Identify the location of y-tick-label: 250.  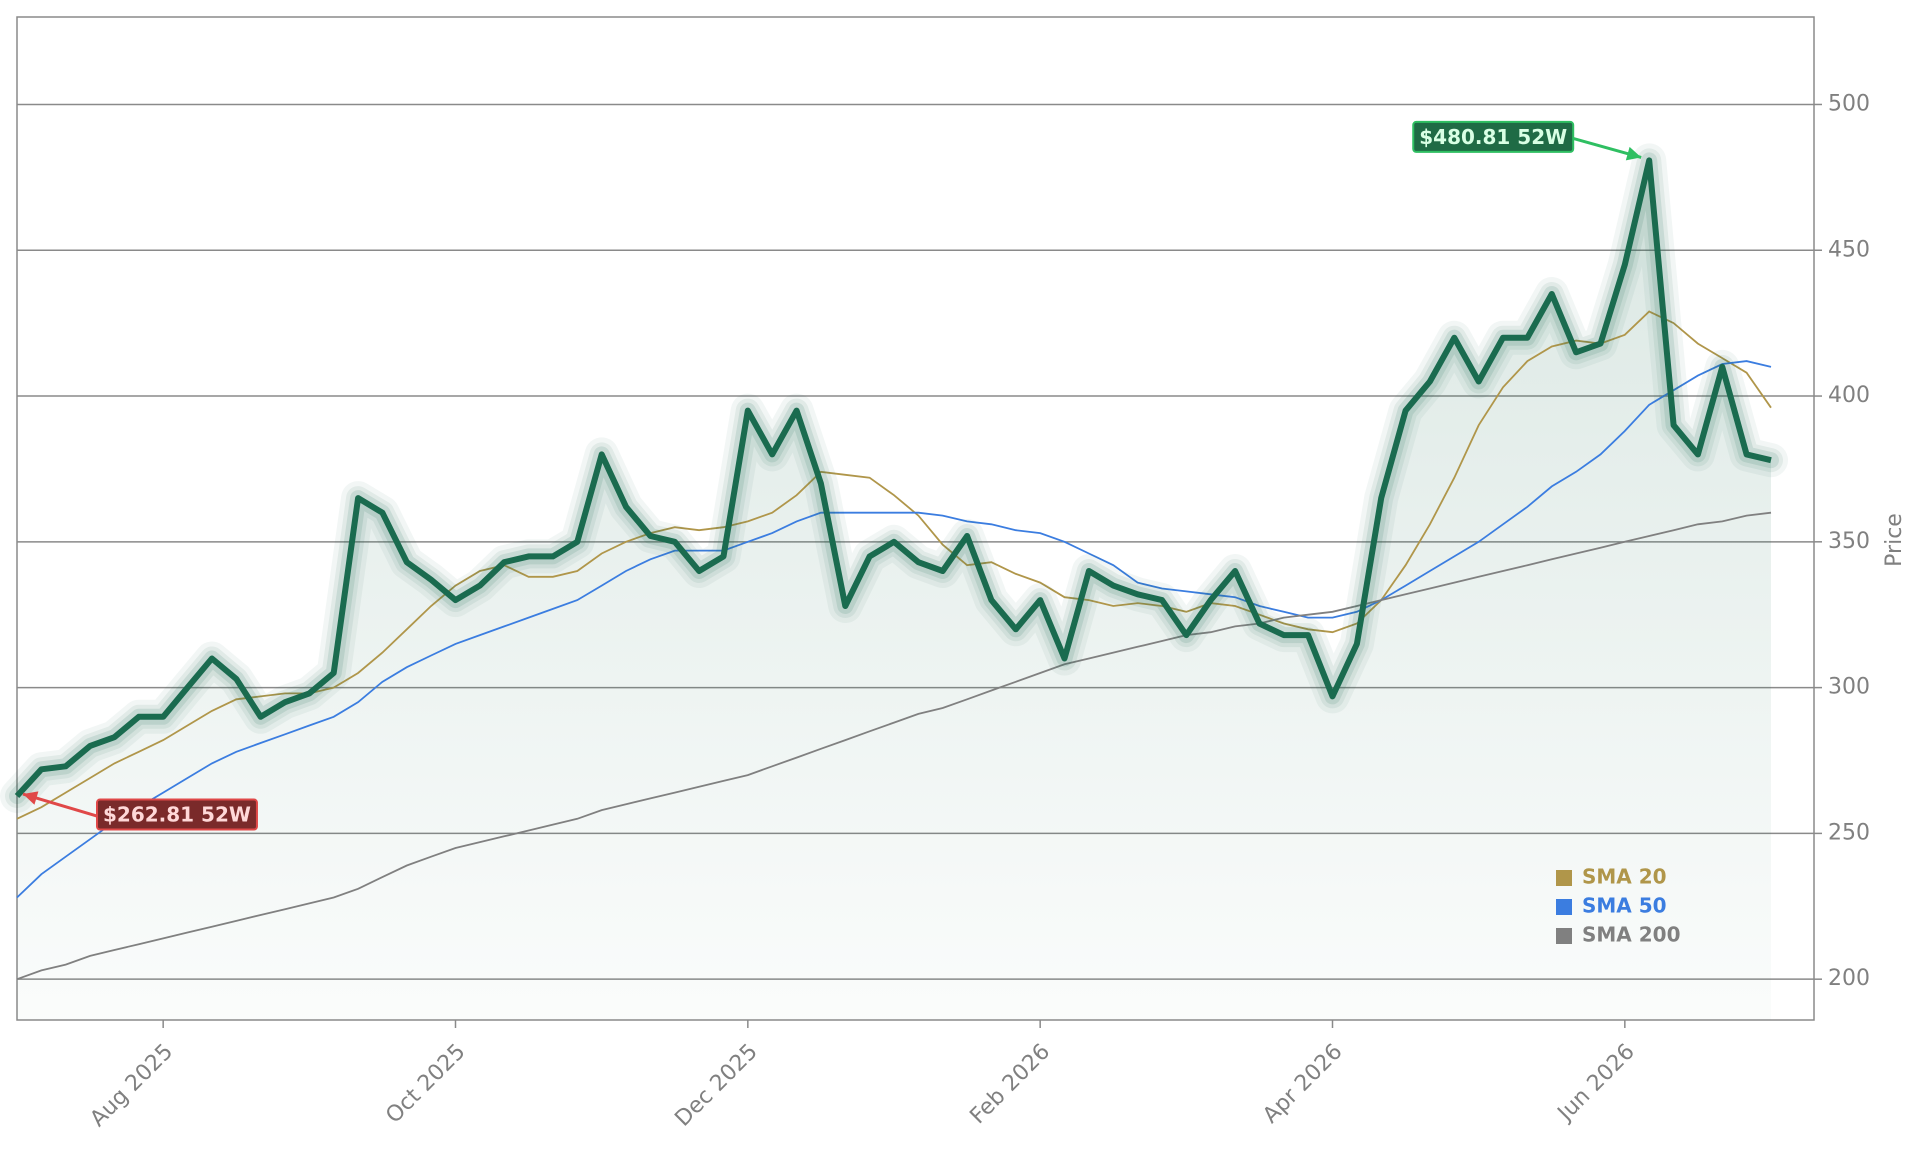
(1849, 832).